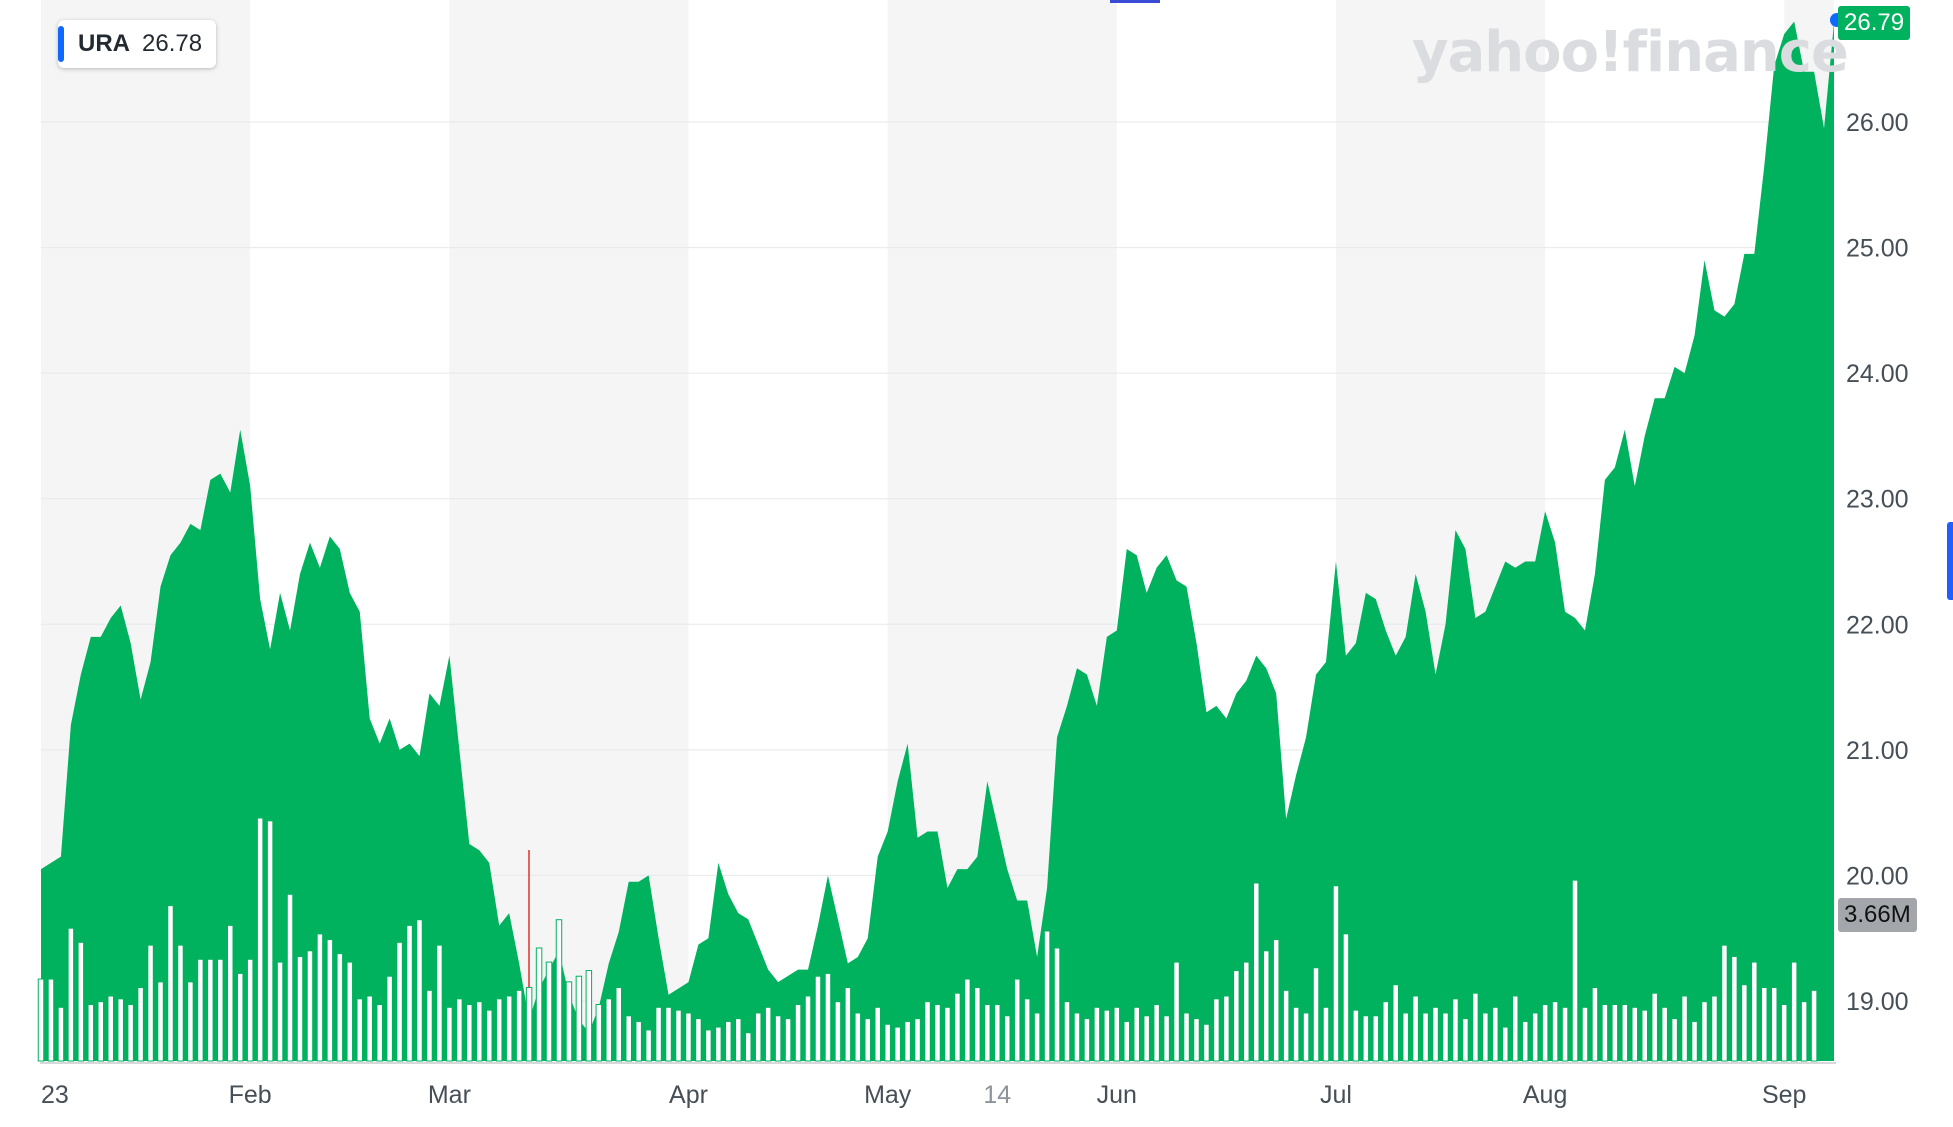 The image size is (1953, 1127). I want to click on x-tick-label: Apr, so click(688, 1095).